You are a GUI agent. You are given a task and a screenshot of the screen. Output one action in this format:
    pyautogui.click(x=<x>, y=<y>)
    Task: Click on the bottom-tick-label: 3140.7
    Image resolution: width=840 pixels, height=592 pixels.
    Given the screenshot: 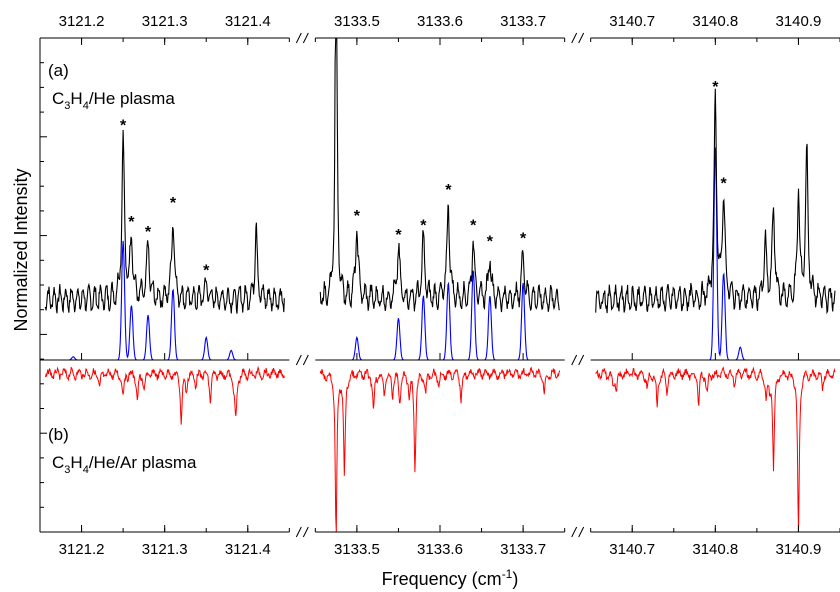 What is the action you would take?
    pyautogui.click(x=632, y=549)
    